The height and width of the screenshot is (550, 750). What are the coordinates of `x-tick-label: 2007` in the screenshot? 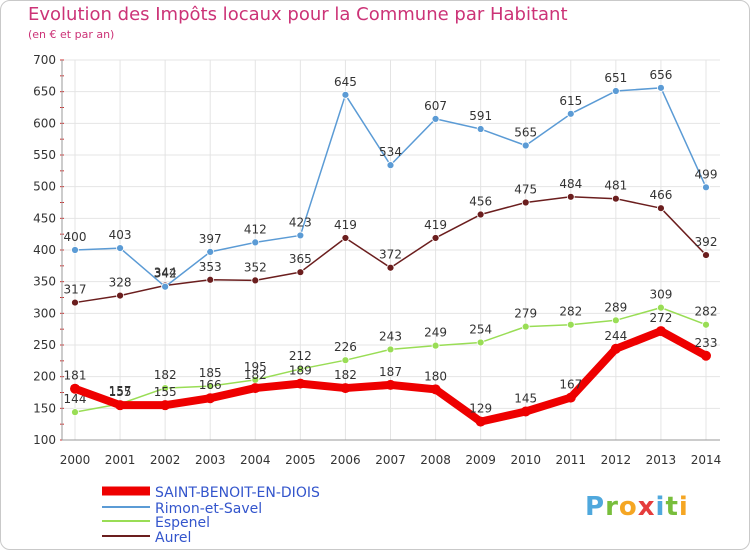 It's located at (390, 460).